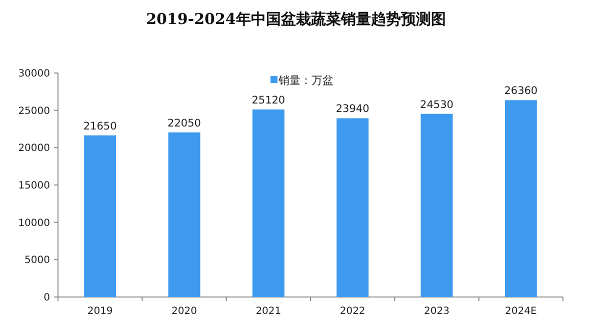  Describe the element at coordinates (521, 91) in the screenshot. I see `data-label: 26360` at that location.